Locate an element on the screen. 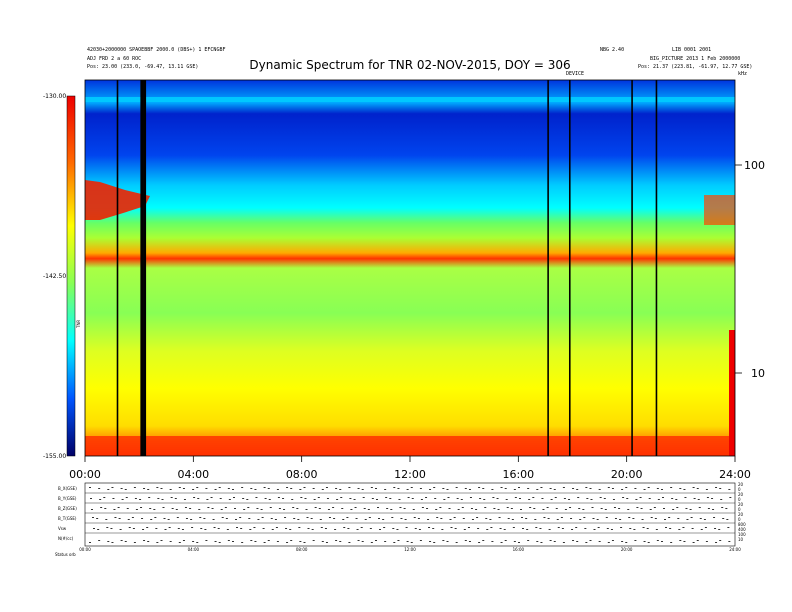 The width and height of the screenshot is (792, 612). cyan-band-top is located at coordinates (410, 99).